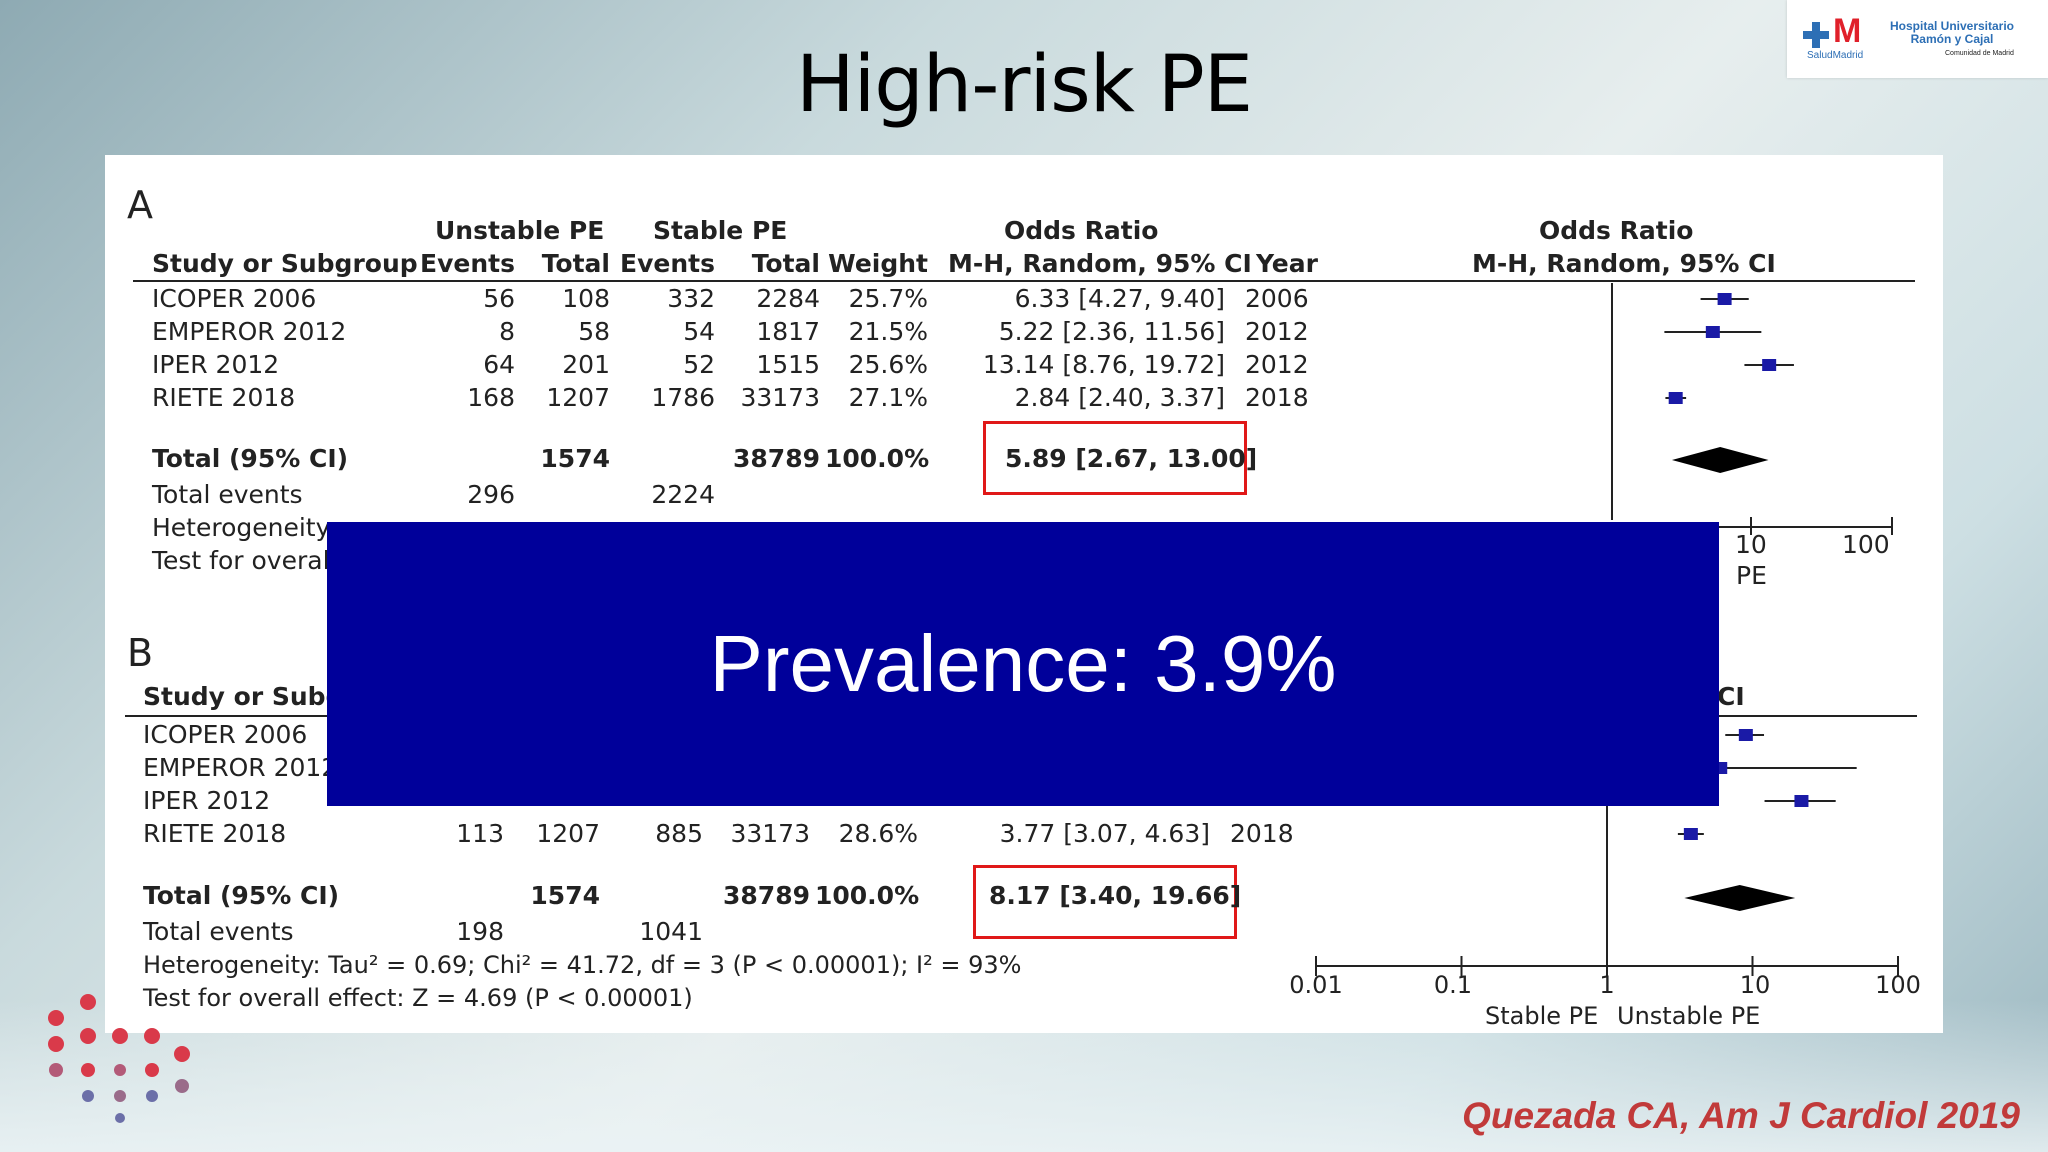 The image size is (2048, 1152). What do you see at coordinates (1119, 397) in the screenshot?
I see `odds-ratio-ci: 2.84 [2.40, 3.37]` at bounding box center [1119, 397].